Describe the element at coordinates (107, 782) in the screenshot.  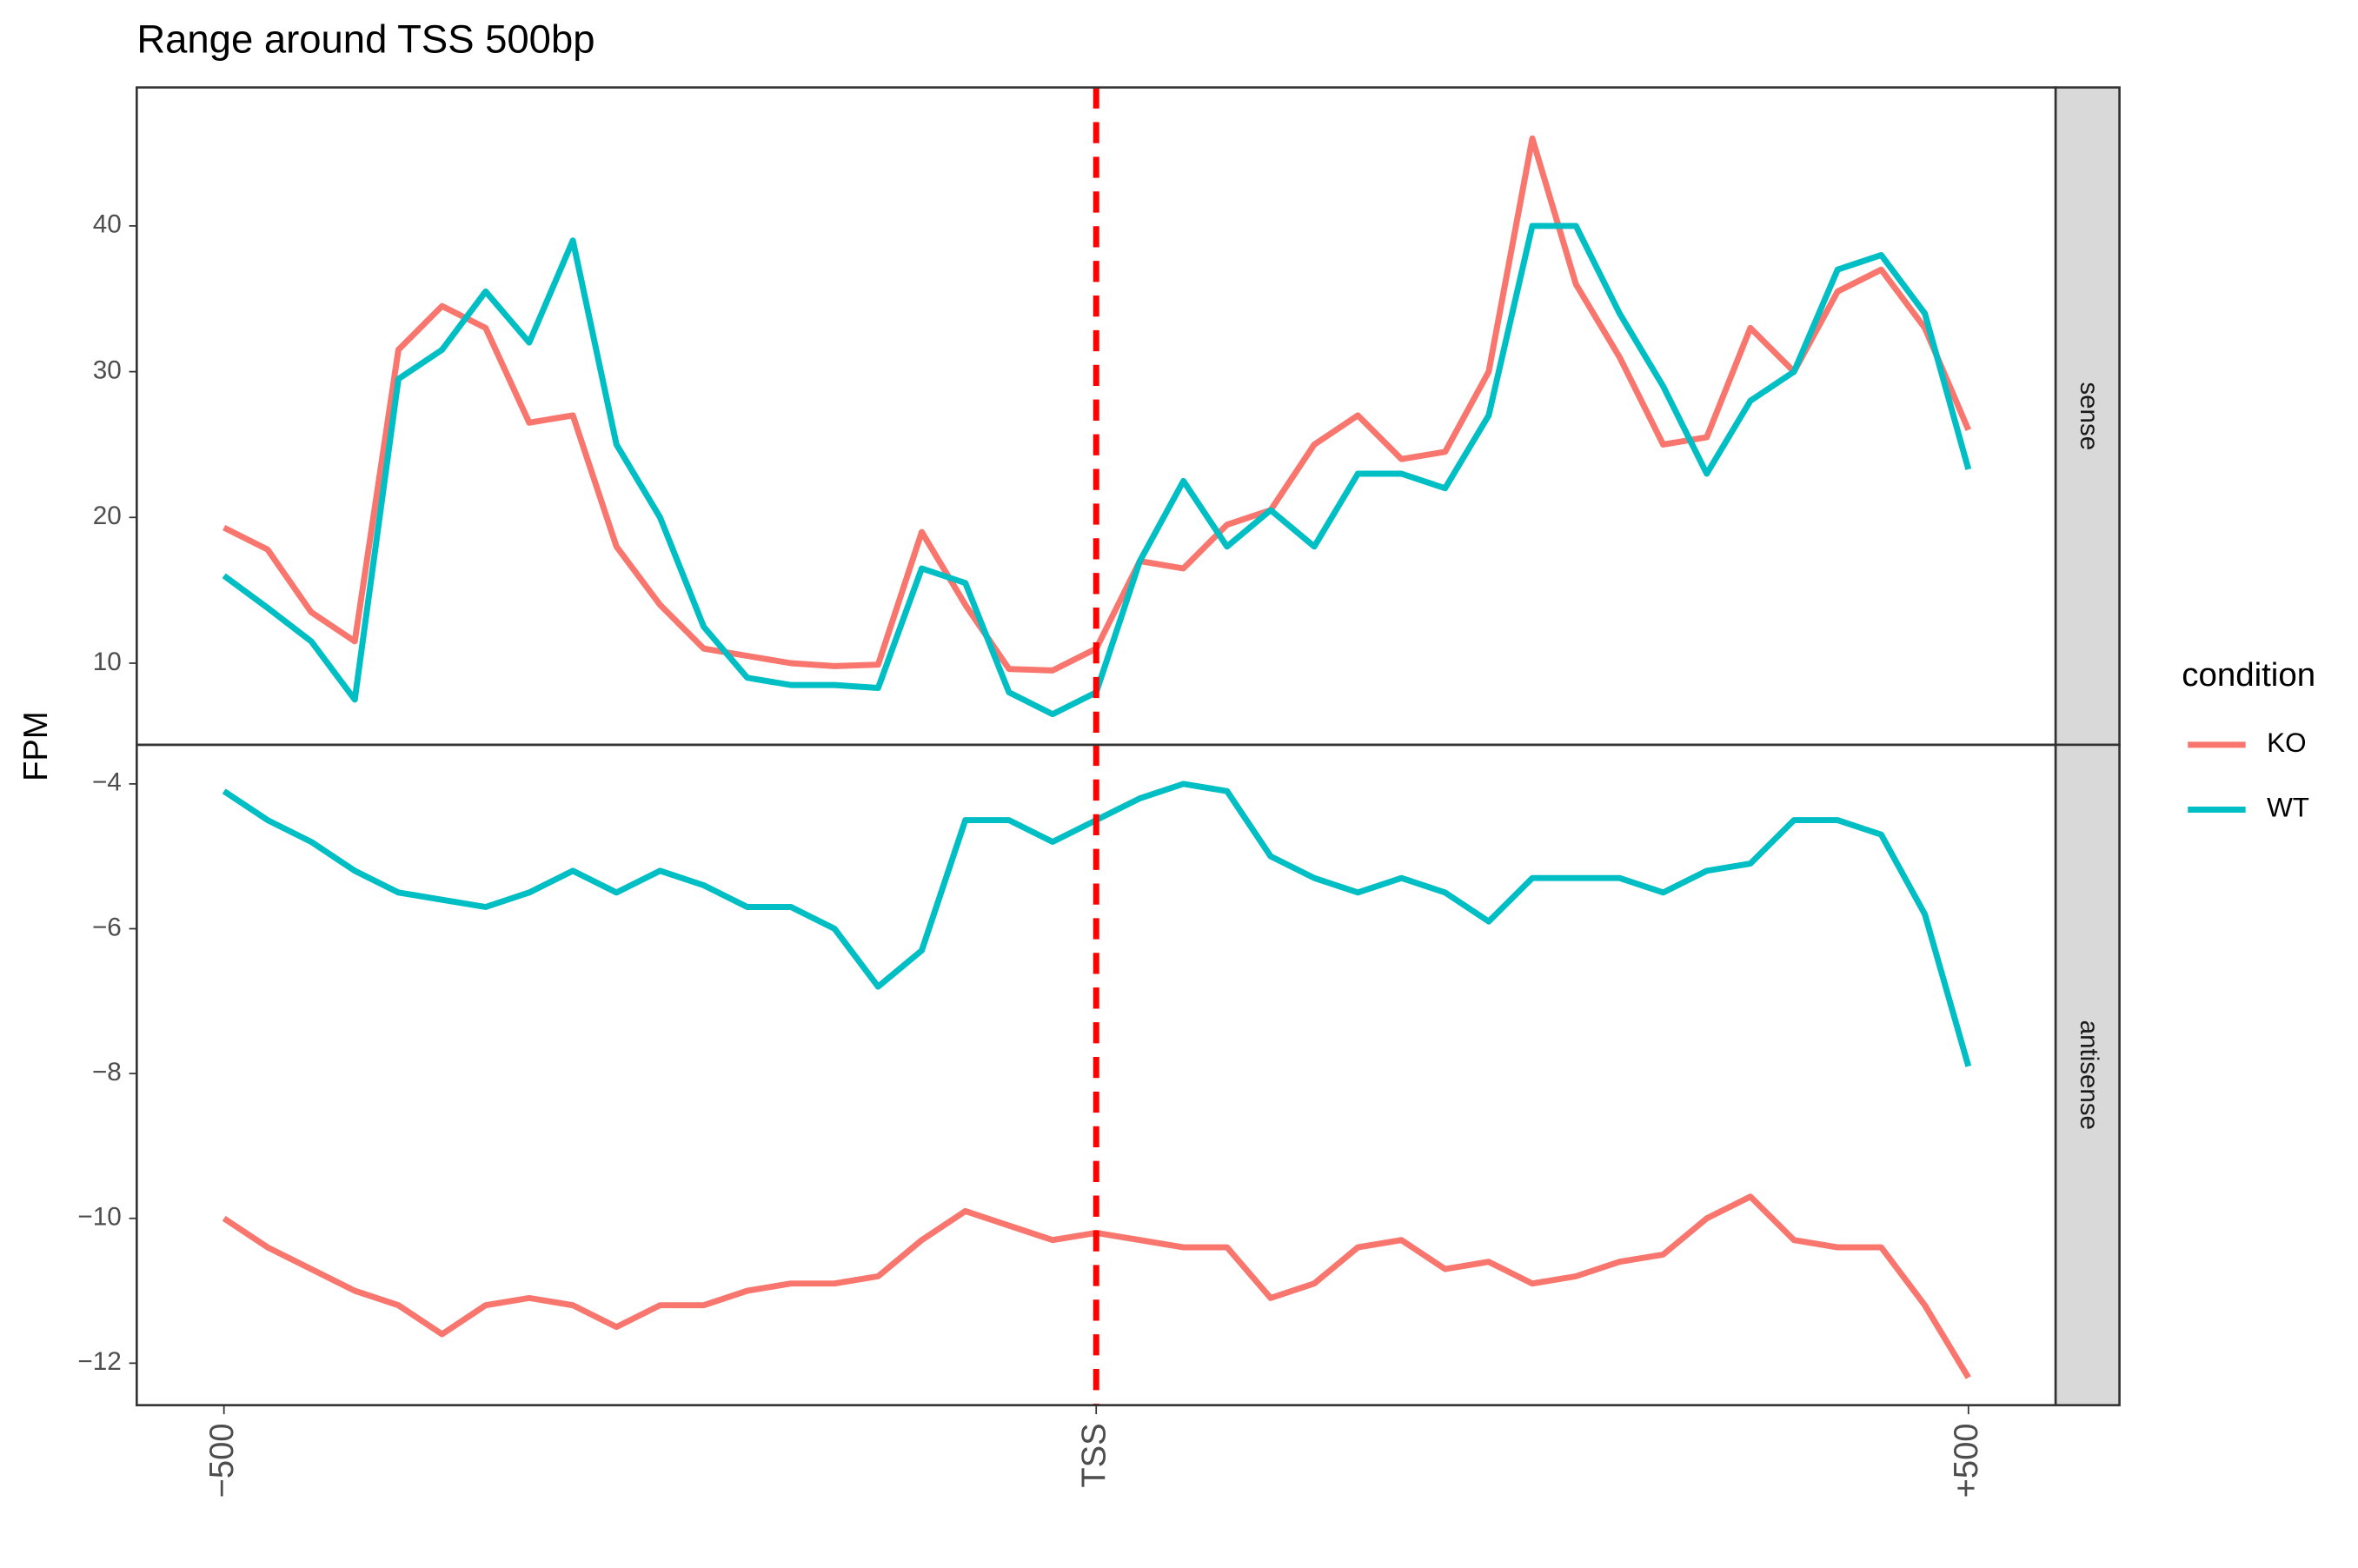
I see `y-tick-label: −4` at that location.